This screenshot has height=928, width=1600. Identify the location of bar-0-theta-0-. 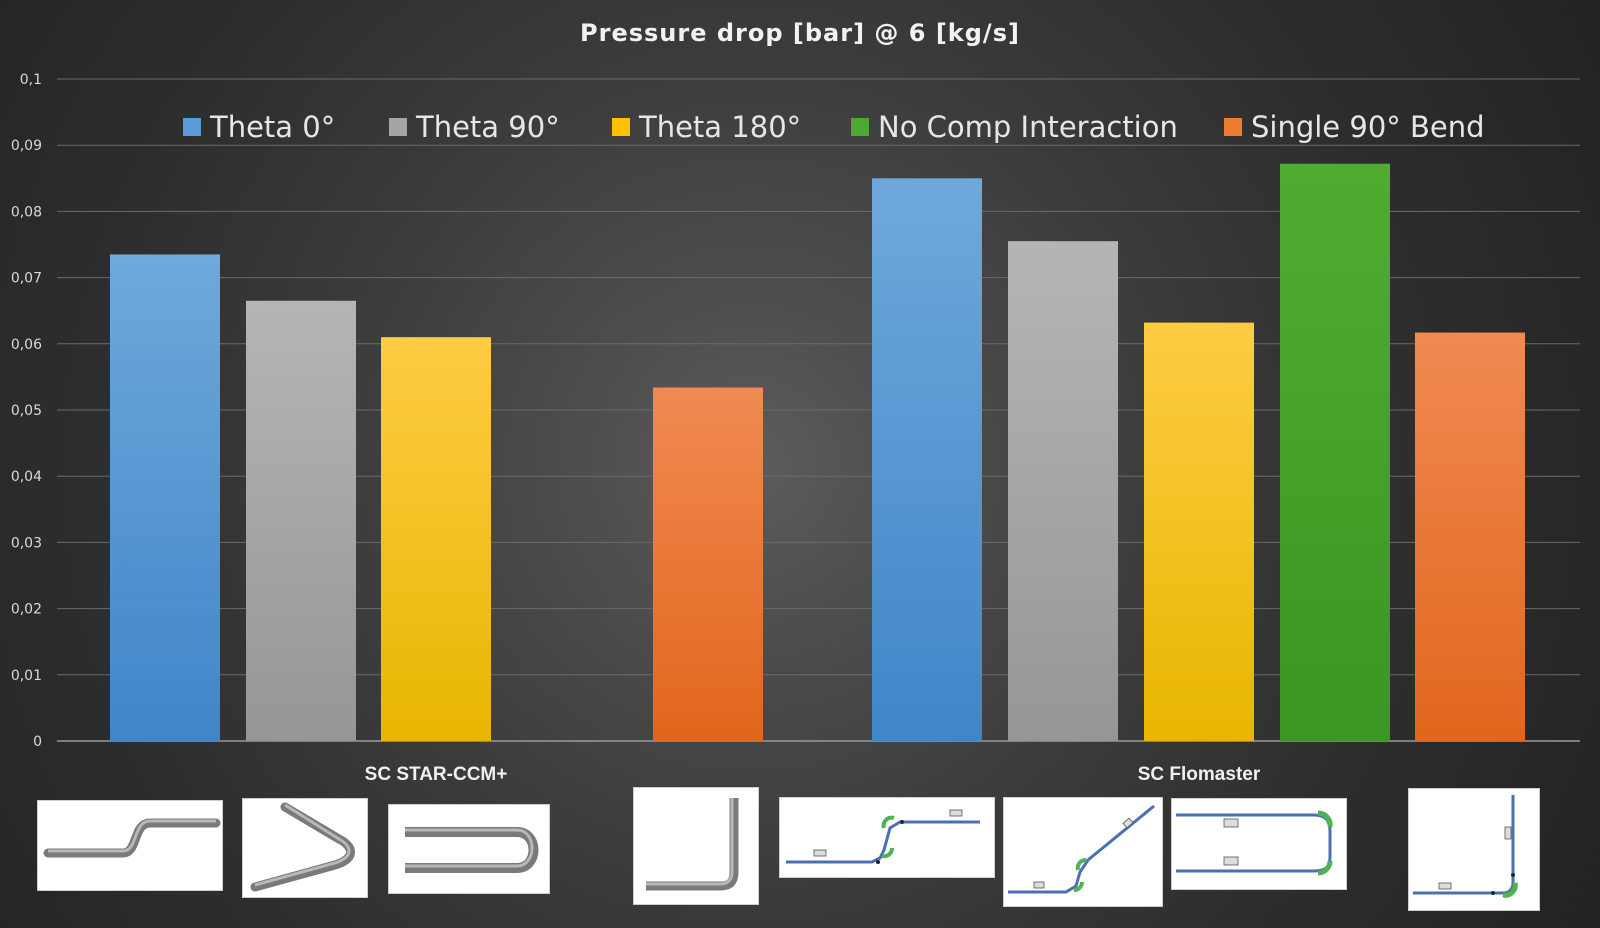
(165, 497).